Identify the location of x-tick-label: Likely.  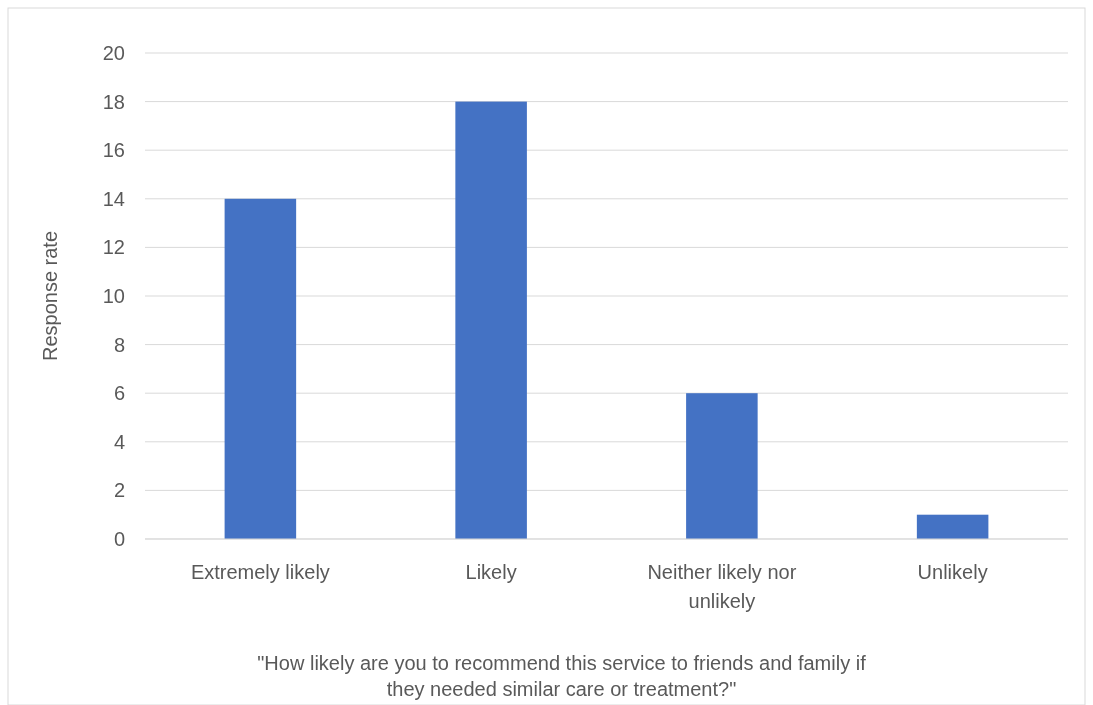
(491, 572).